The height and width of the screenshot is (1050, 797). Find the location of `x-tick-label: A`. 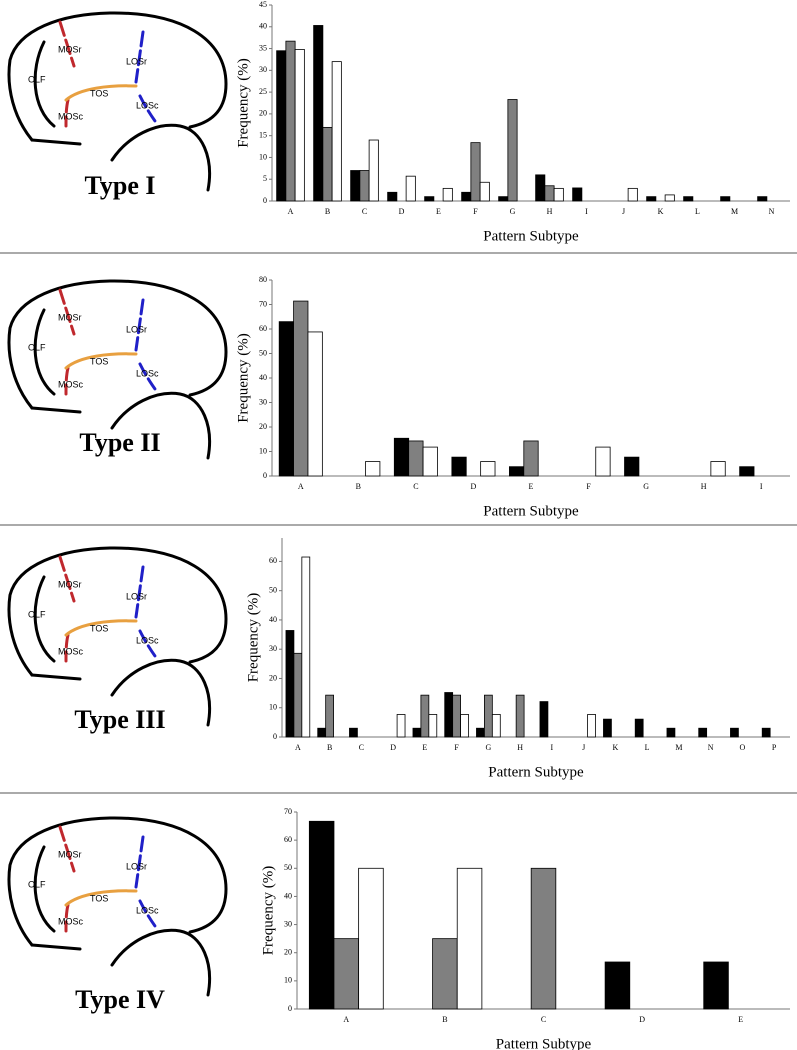

x-tick-label: A is located at coordinates (298, 747).